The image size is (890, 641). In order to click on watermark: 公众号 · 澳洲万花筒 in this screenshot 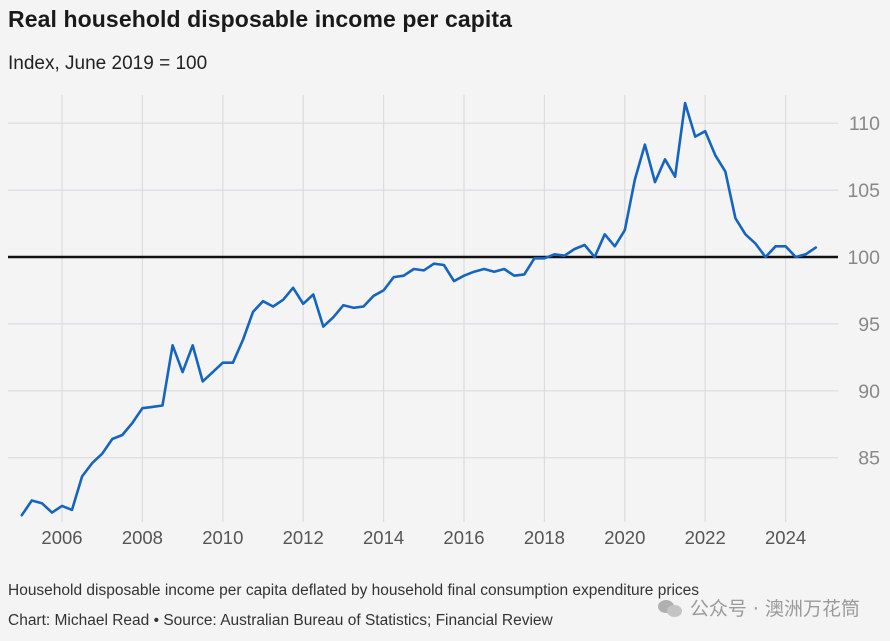, I will do `click(758, 607)`.